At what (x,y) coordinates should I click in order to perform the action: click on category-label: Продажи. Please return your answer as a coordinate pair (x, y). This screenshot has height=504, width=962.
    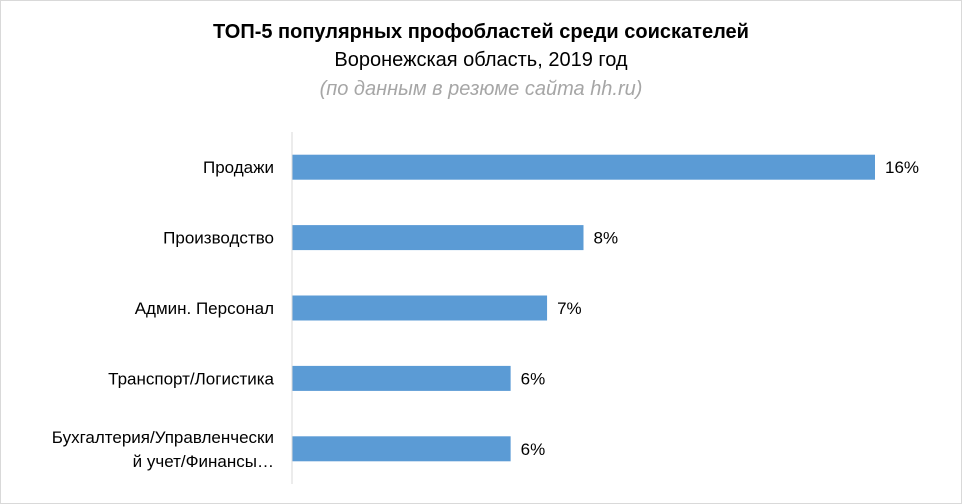
    Looking at the image, I should click on (238, 167).